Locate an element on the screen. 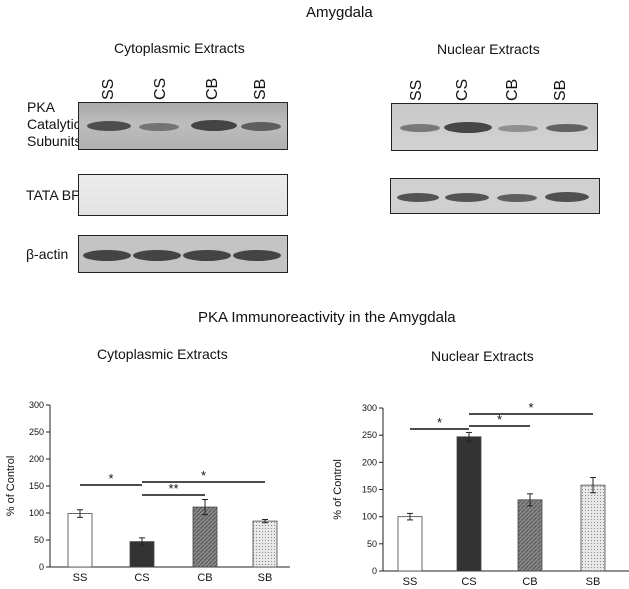 The image size is (629, 589). nuc-significance-label-0: * is located at coordinates (439, 422).